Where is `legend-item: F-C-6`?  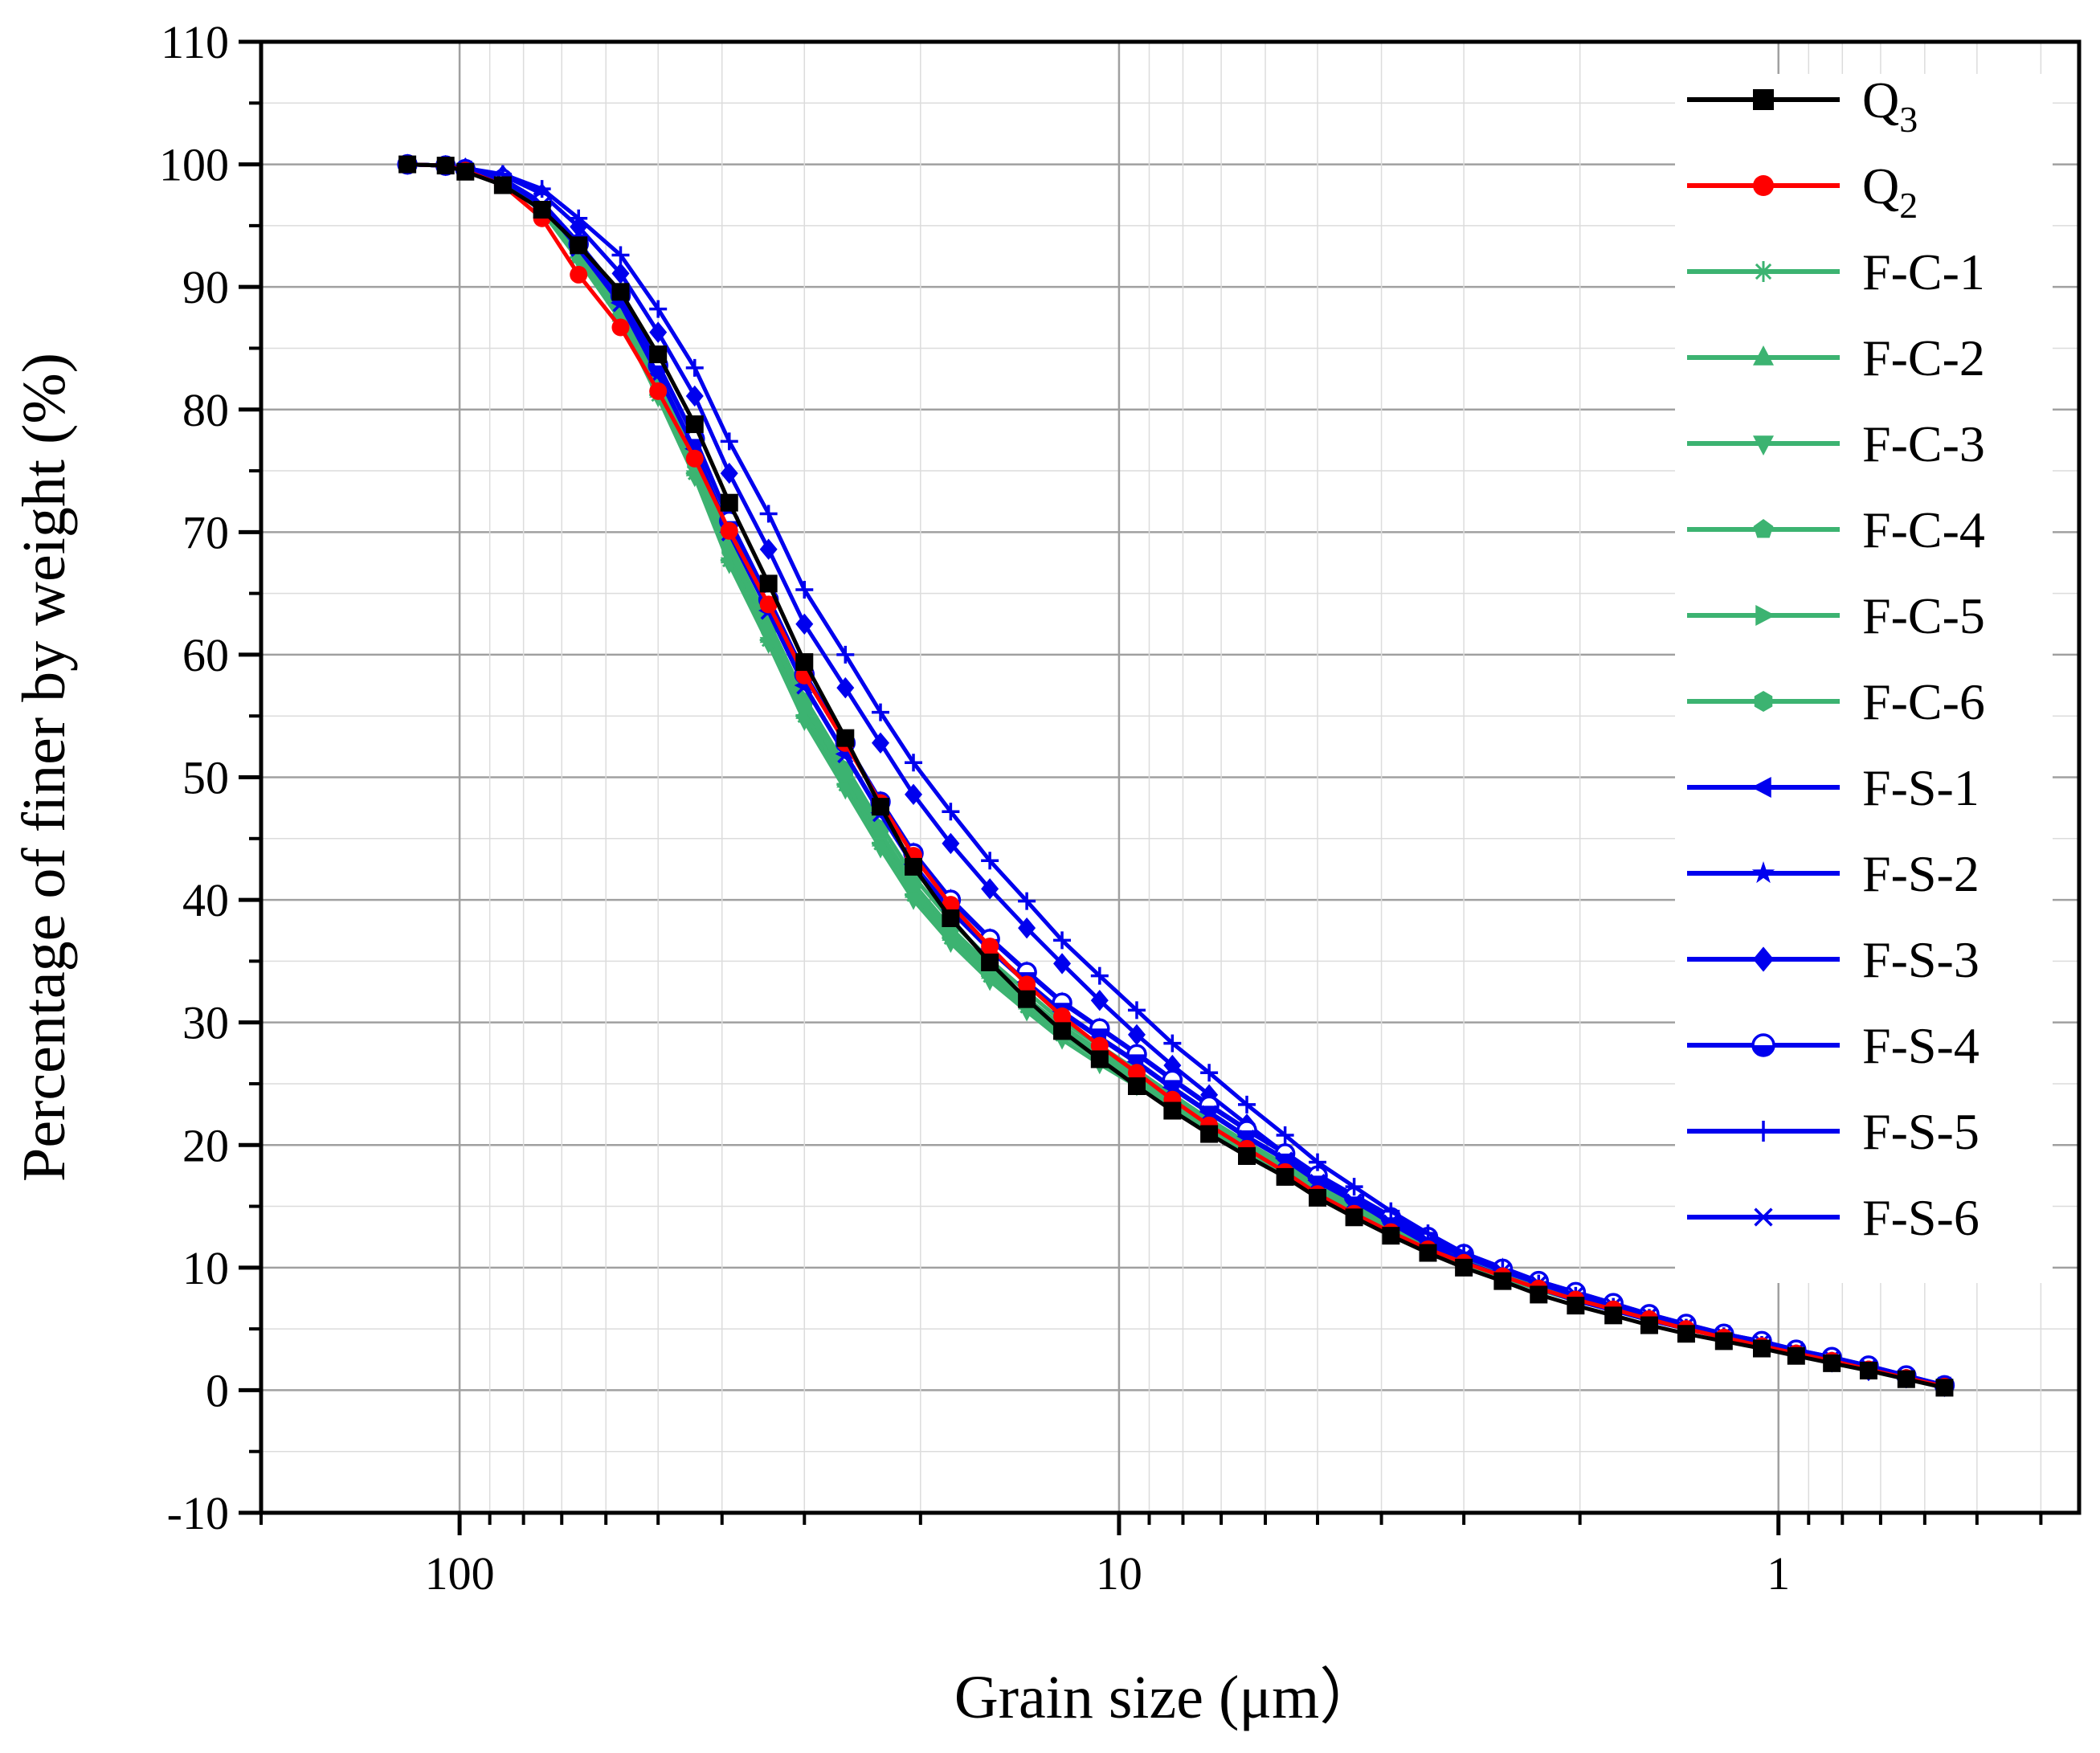
legend-item: F-C-6 is located at coordinates (1836, 701).